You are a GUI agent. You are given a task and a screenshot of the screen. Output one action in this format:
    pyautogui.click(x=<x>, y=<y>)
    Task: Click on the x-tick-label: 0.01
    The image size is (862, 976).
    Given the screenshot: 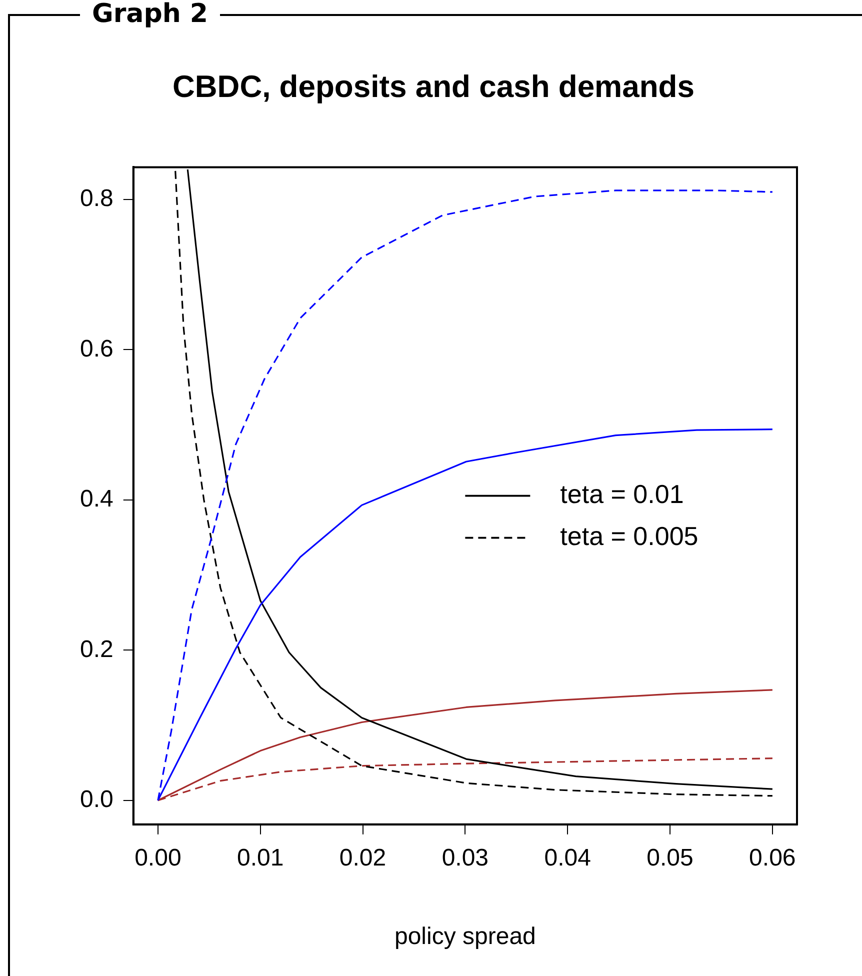 What is the action you would take?
    pyautogui.click(x=260, y=858)
    